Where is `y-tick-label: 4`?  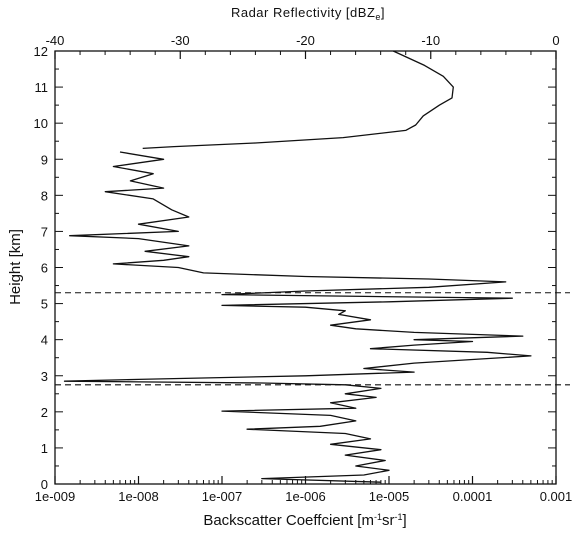 y-tick-label: 4 is located at coordinates (44, 340).